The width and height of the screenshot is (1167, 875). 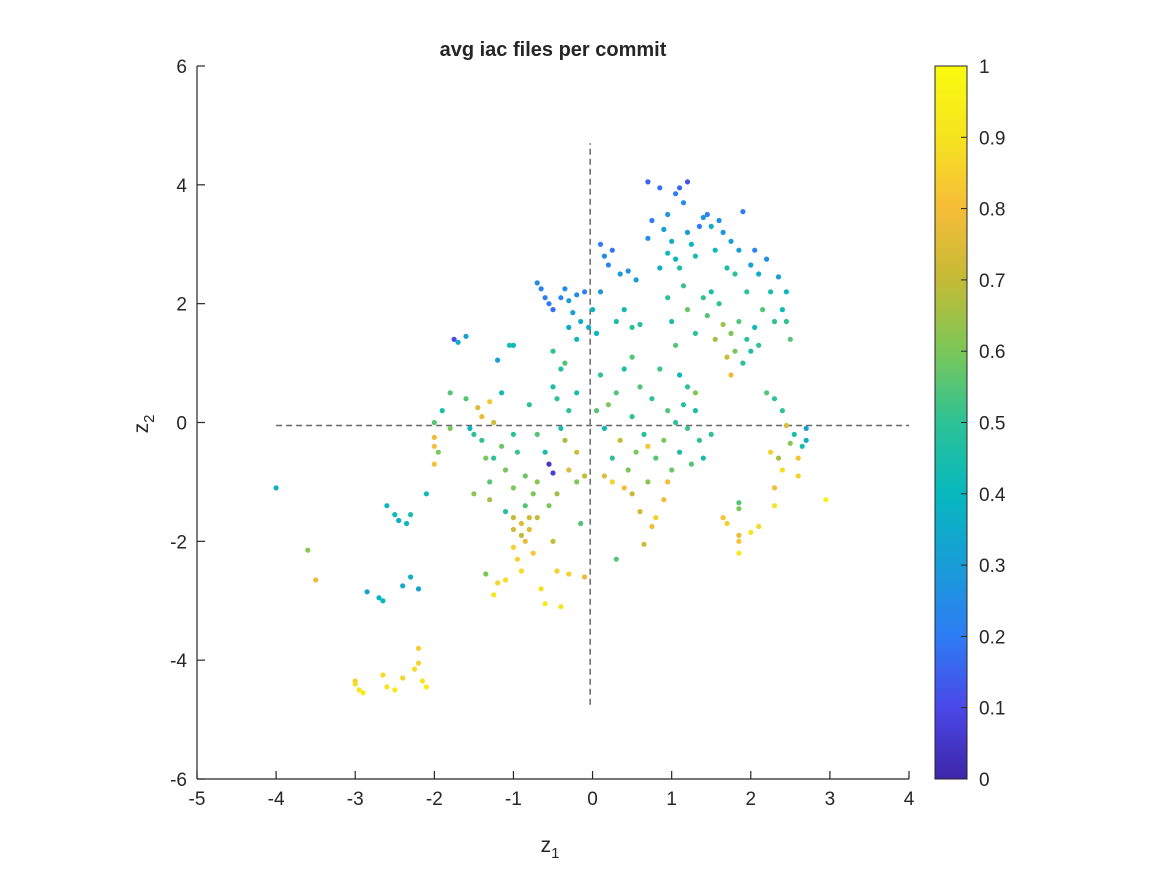 I want to click on x-tick-label: 2, so click(x=750, y=799).